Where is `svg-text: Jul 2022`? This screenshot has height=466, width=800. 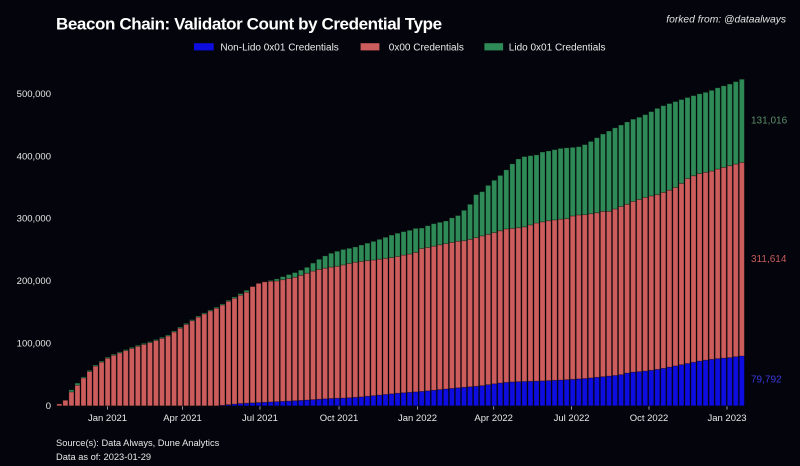 svg-text: Jul 2022 is located at coordinates (572, 418).